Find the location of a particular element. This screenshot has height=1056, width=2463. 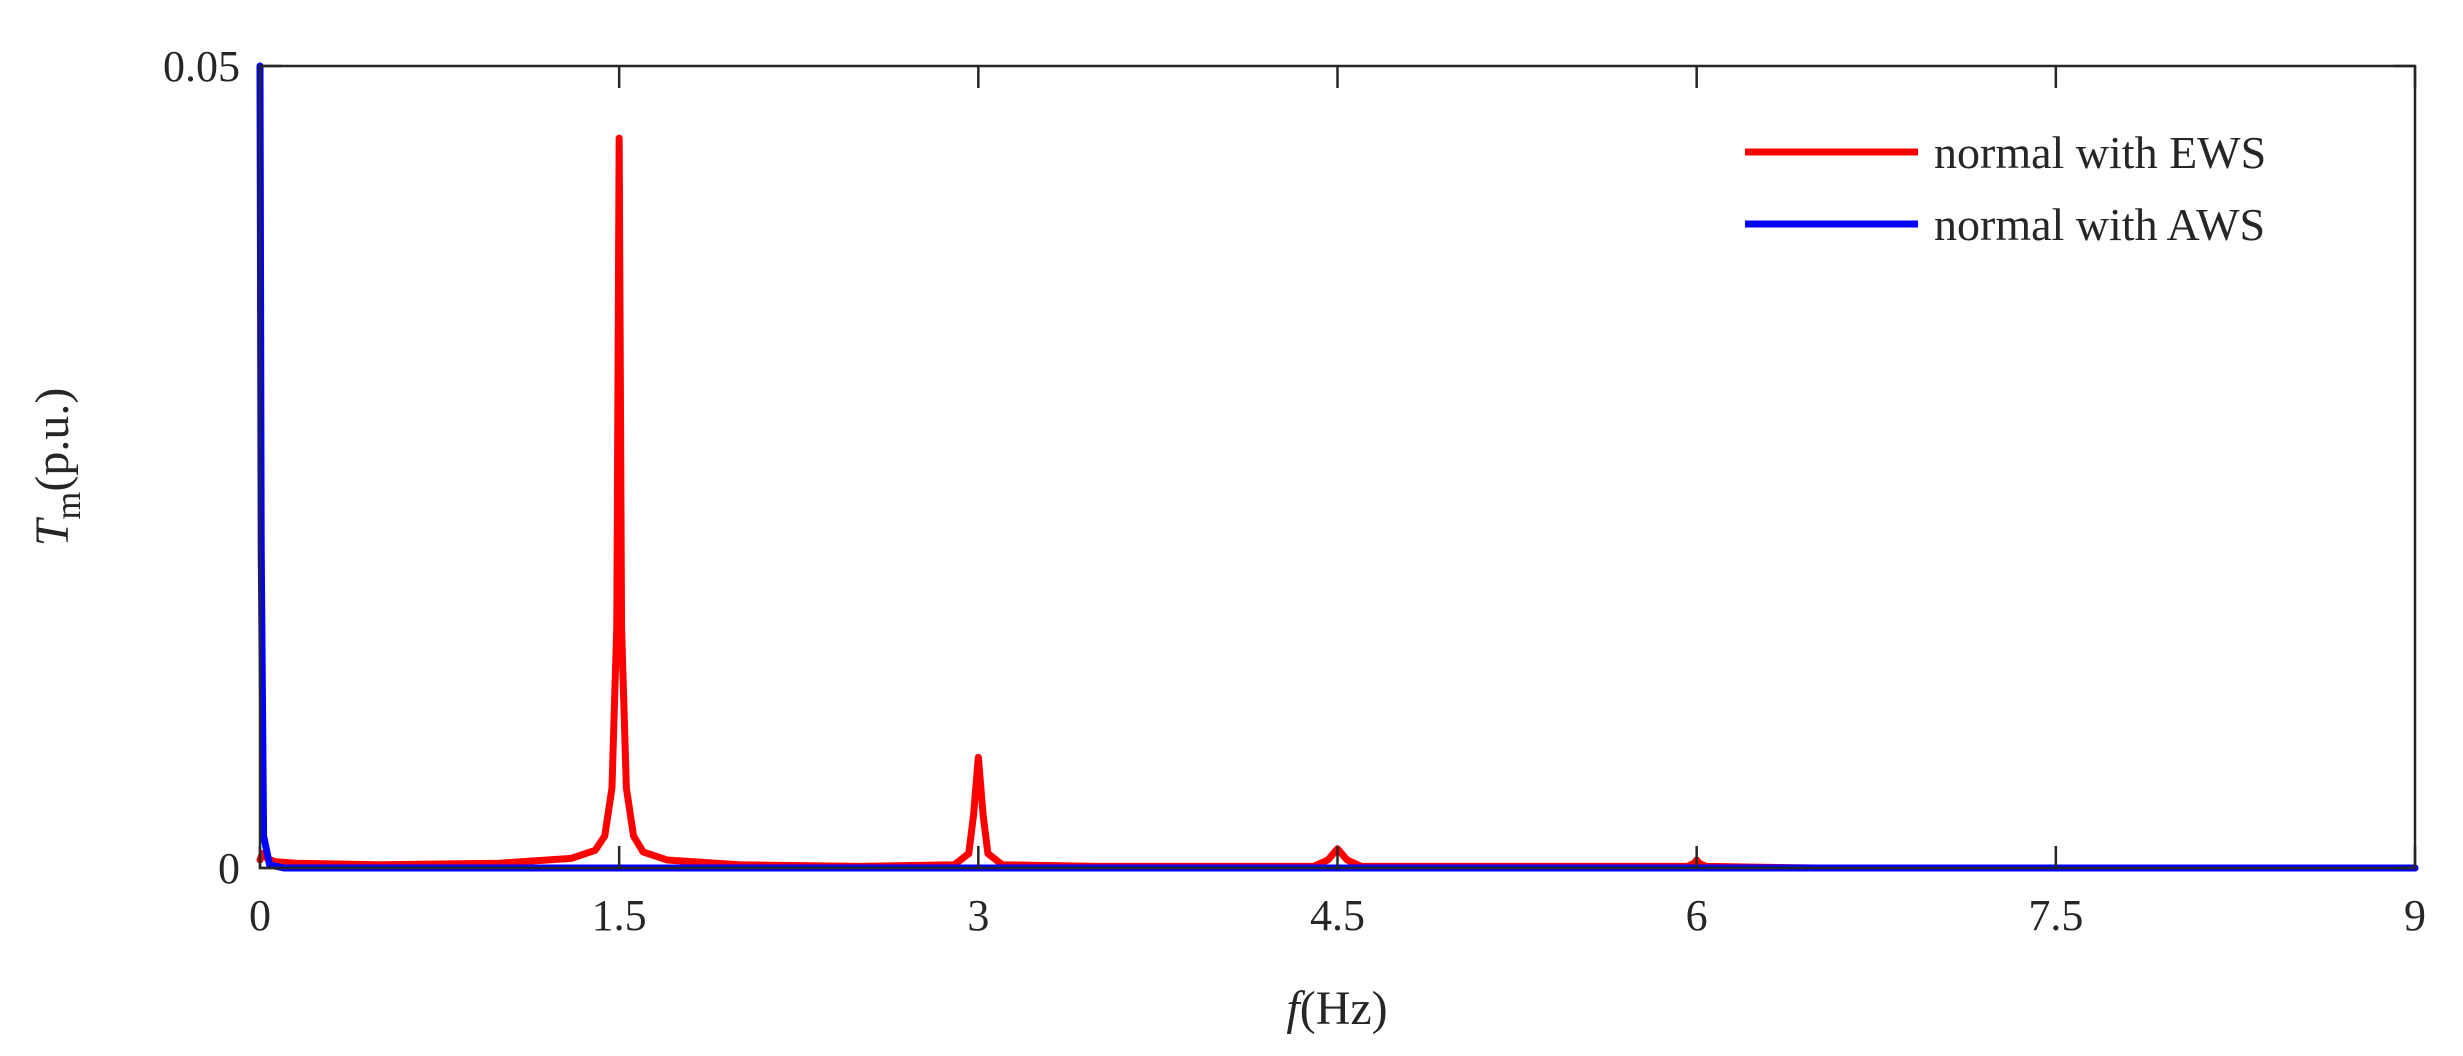

y-axis-label: Tm(p.u.) is located at coordinates (57, 467).